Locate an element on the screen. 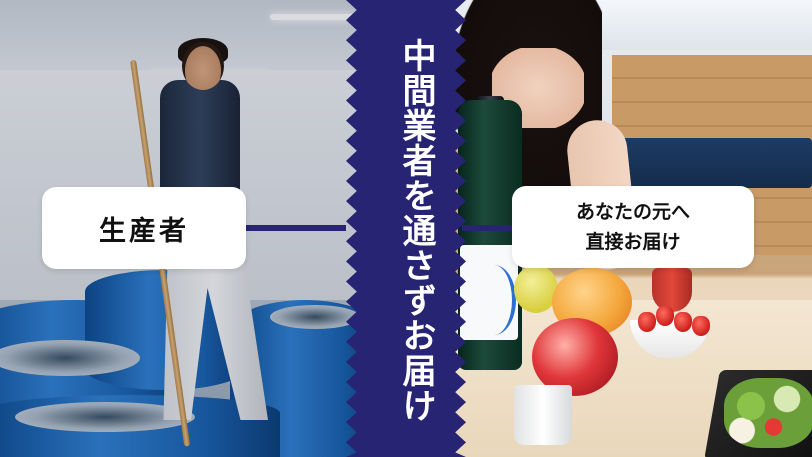 Image resolution: width=812 pixels, height=457 pixels. worker-head is located at coordinates (203, 66).